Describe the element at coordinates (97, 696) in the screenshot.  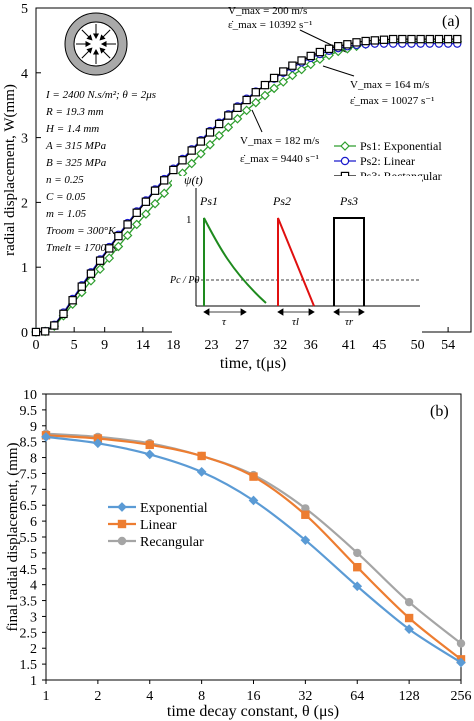
I see `x-tick-label: 2` at that location.